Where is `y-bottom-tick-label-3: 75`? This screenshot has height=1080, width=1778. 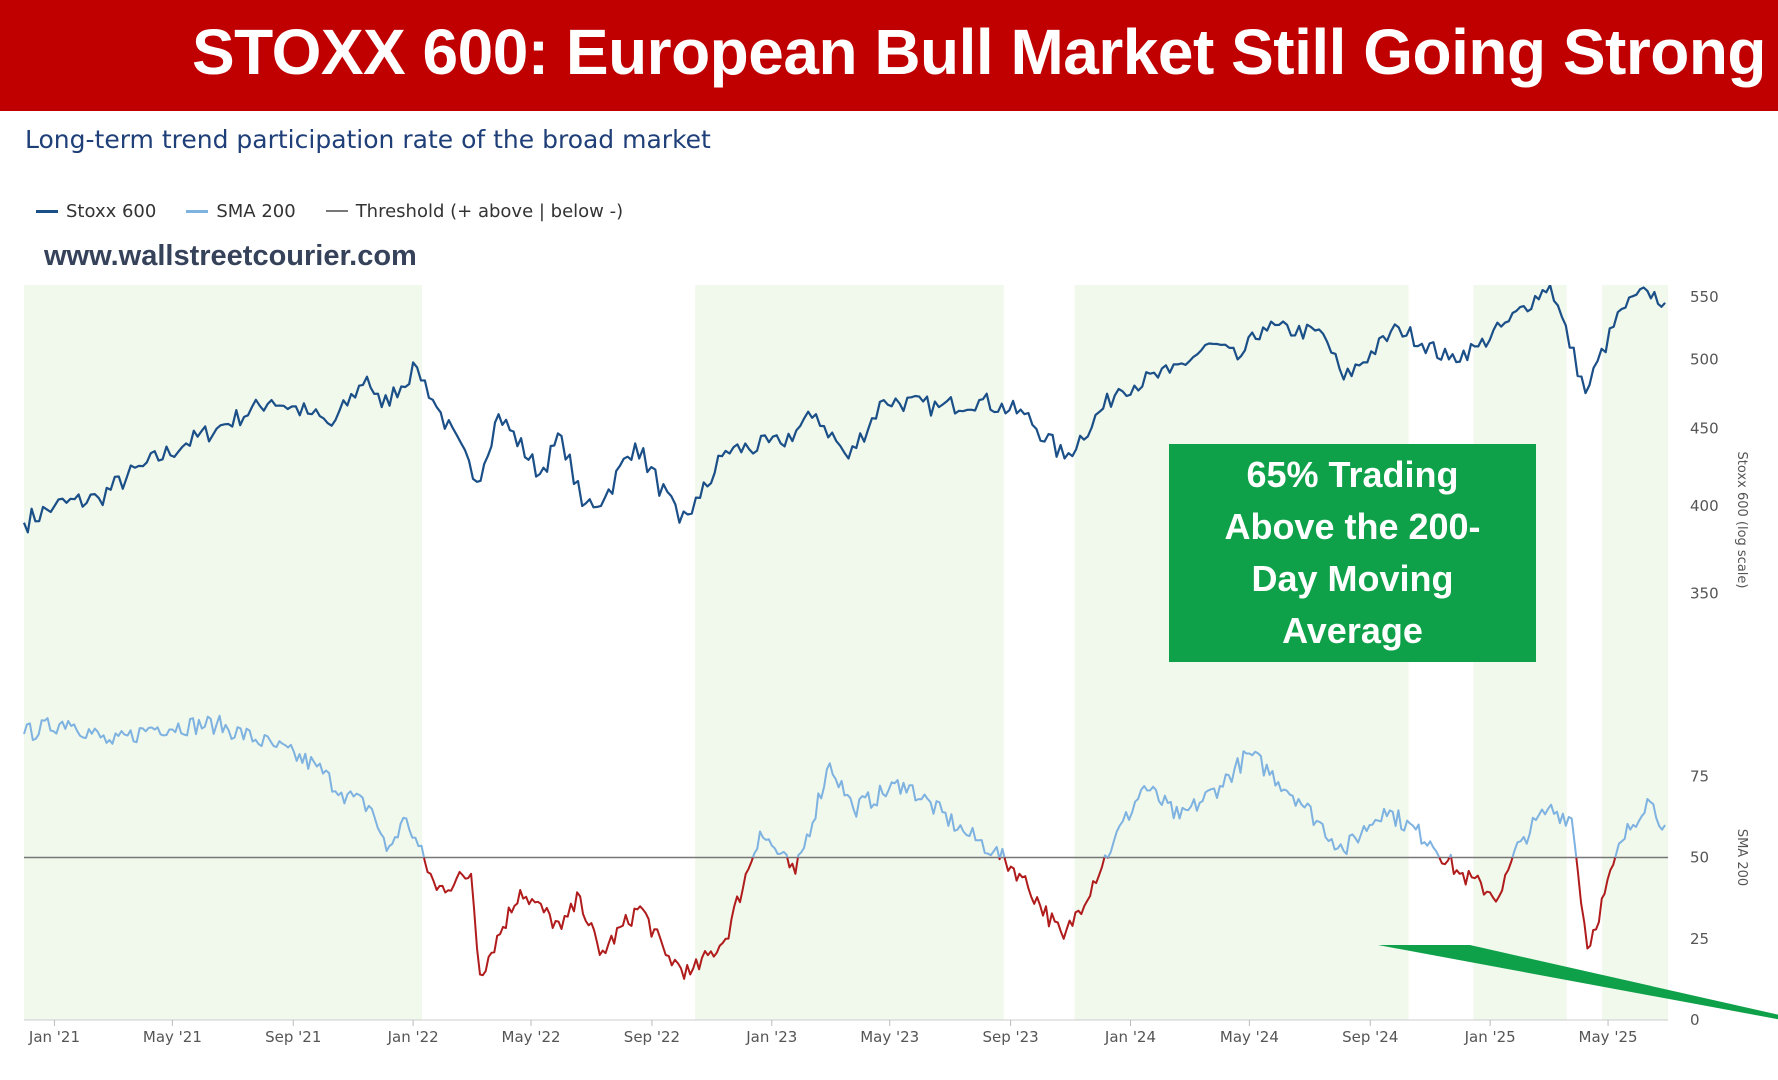
y-bottom-tick-label-3: 75 is located at coordinates (1699, 776).